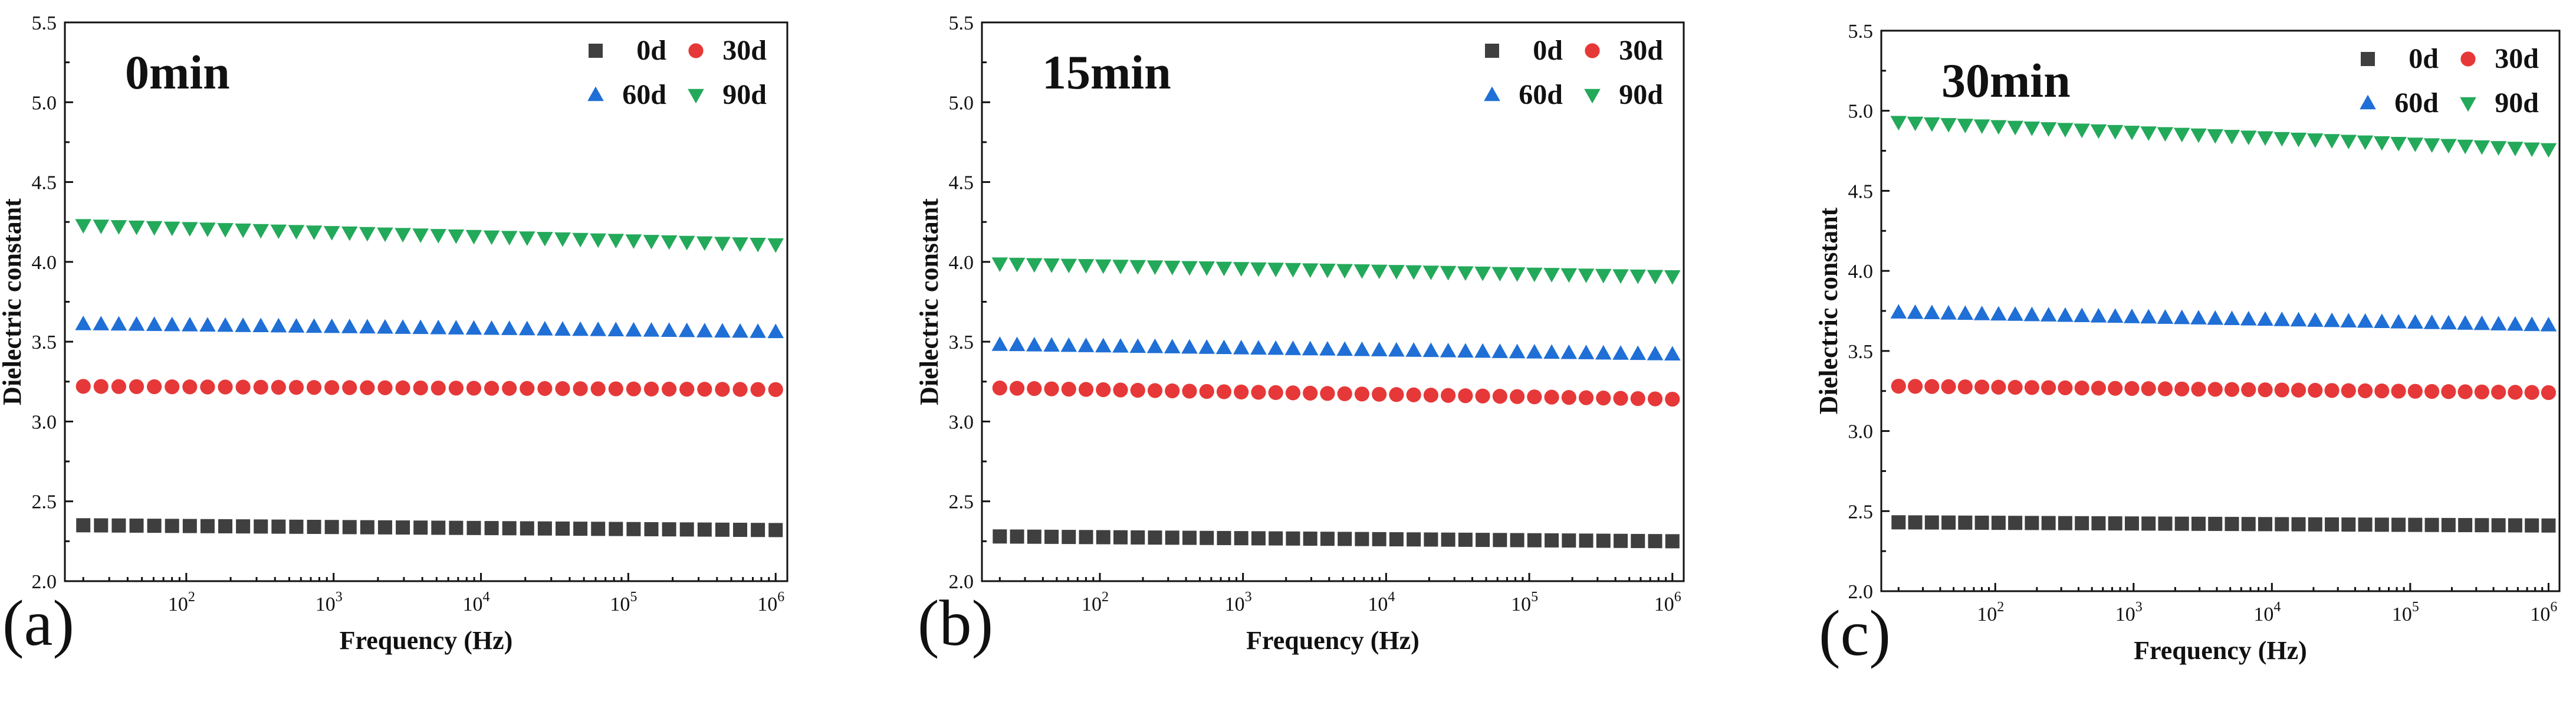 The height and width of the screenshot is (708, 2576). I want to click on legend-marker-0d, so click(2368, 59).